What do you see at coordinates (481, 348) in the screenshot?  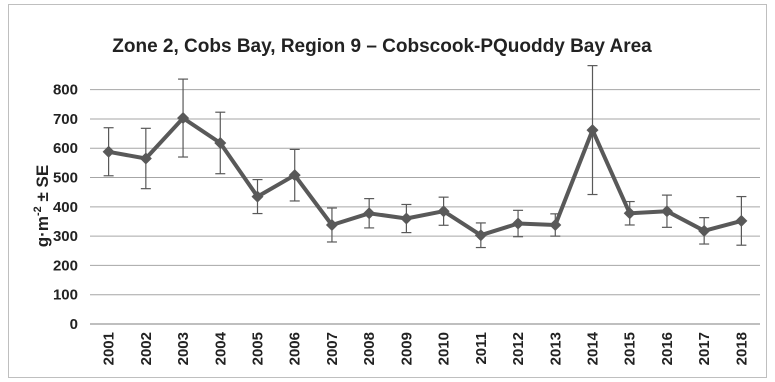 I see `x-tick-label: 2011` at bounding box center [481, 348].